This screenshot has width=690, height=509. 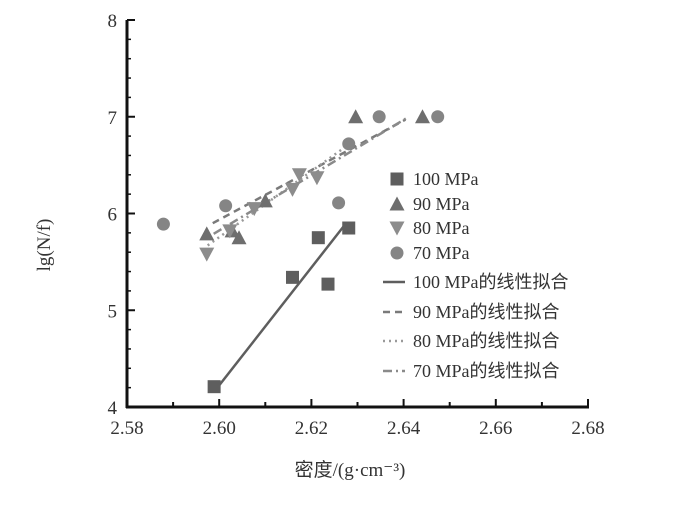 What do you see at coordinates (126, 428) in the screenshot?
I see `x-tick-label: 2.58` at bounding box center [126, 428].